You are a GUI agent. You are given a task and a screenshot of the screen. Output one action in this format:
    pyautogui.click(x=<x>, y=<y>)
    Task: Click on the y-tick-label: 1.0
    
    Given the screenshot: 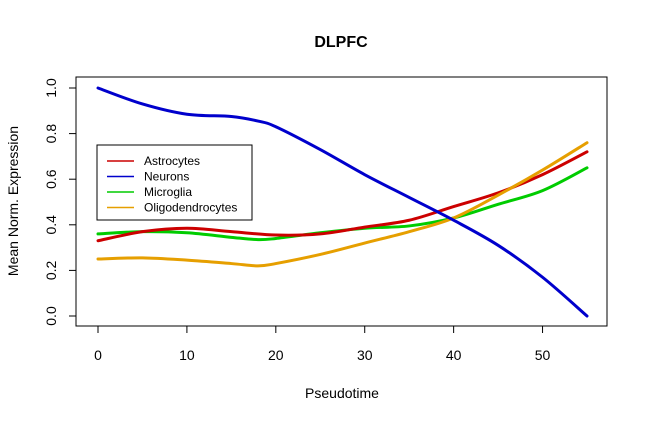 What is the action you would take?
    pyautogui.click(x=51, y=88)
    